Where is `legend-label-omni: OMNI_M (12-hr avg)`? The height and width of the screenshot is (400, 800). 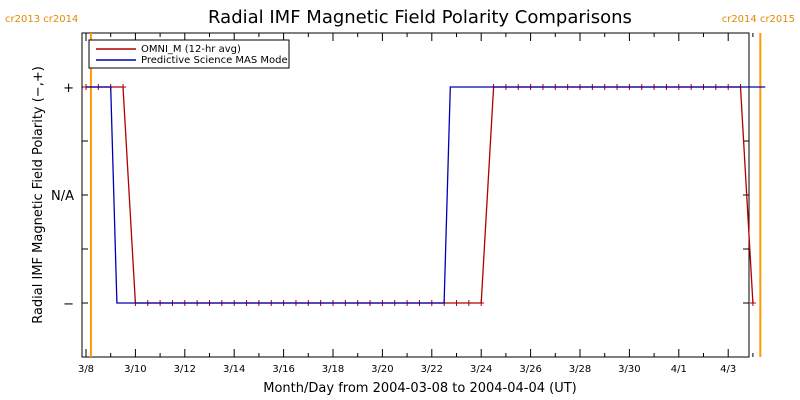
legend-label-omni: OMNI_M (12-hr avg) is located at coordinates (191, 49).